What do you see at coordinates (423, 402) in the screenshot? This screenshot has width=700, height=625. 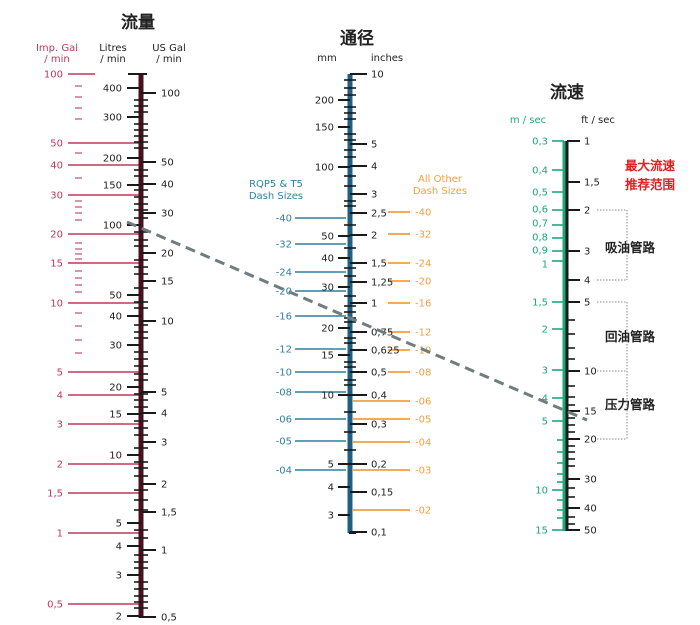 I see `dash-size-label: -06` at bounding box center [423, 402].